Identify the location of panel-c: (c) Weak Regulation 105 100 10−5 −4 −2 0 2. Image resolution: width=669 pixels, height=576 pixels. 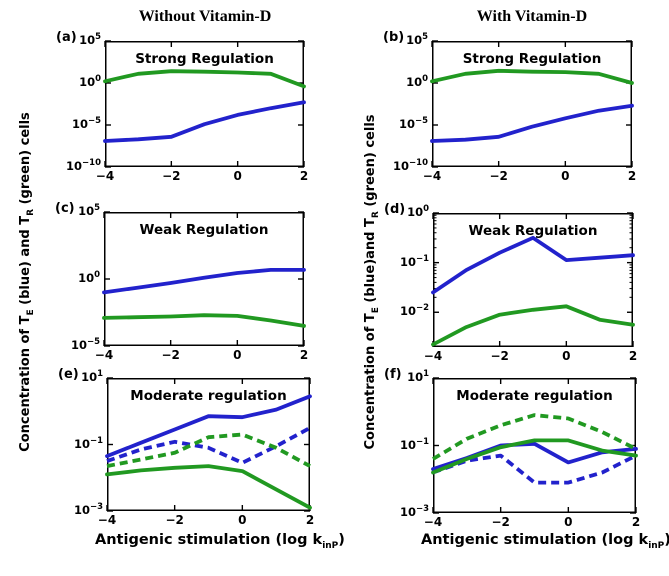
(184, 283).